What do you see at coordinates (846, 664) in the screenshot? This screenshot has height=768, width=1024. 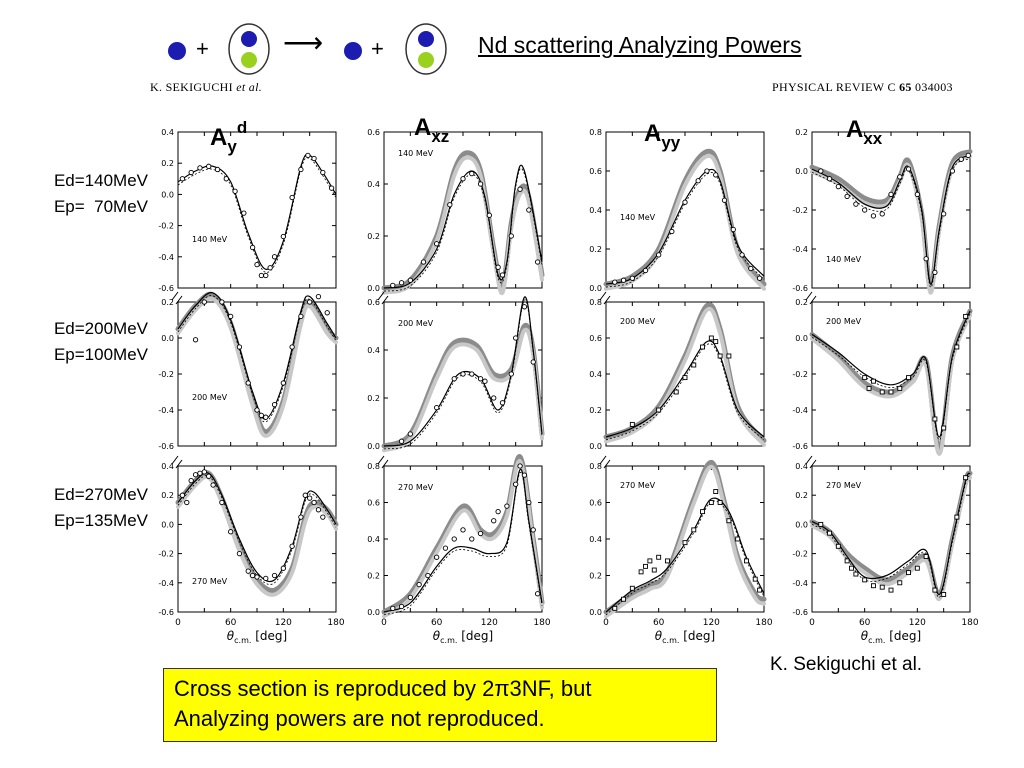 I see `figure-credit: K. Sekiguchi et al.` at bounding box center [846, 664].